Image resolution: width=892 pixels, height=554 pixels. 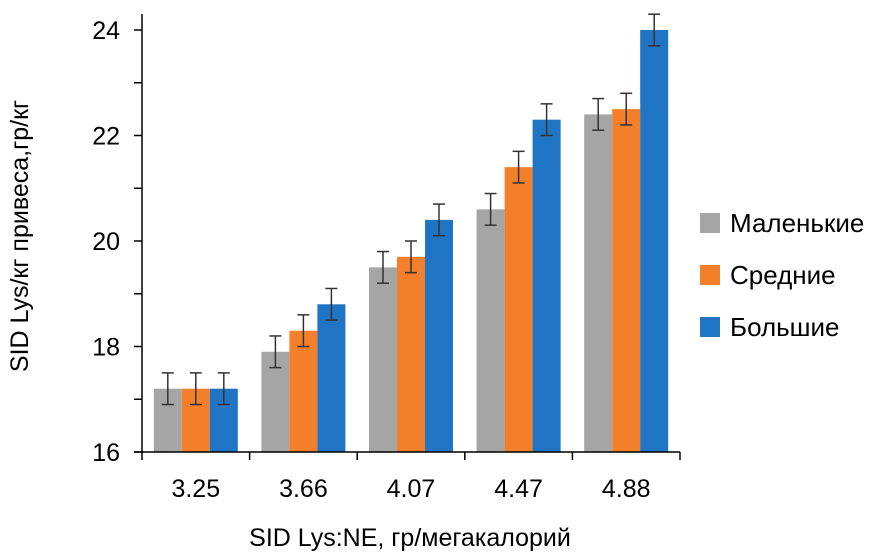 I want to click on legend-label: Большие, so click(x=785, y=327).